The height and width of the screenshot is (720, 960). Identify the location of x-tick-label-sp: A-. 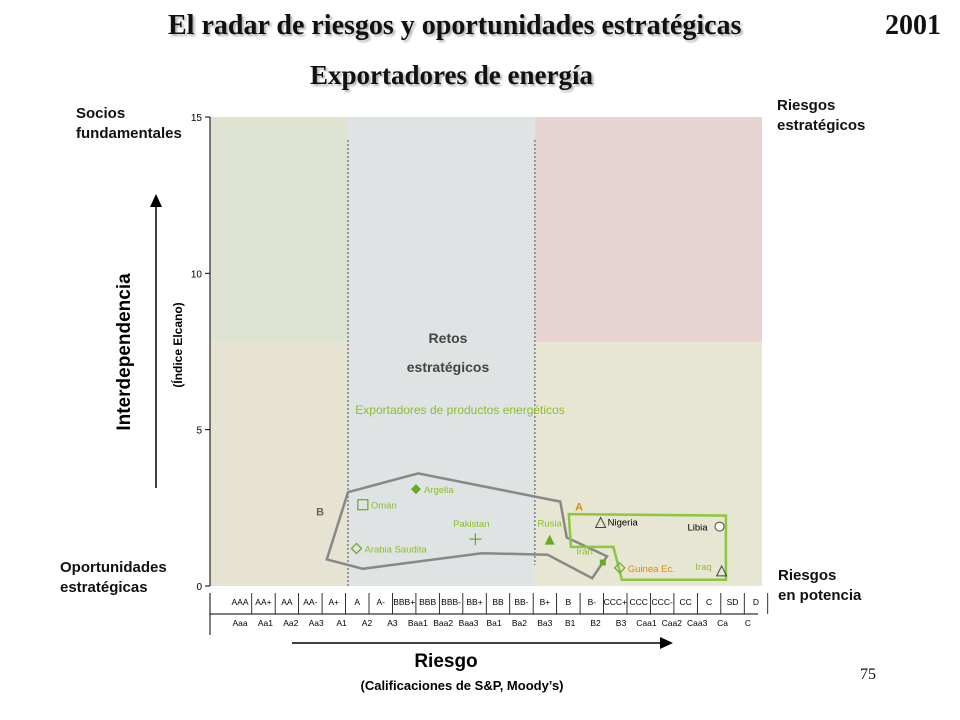
(380, 602).